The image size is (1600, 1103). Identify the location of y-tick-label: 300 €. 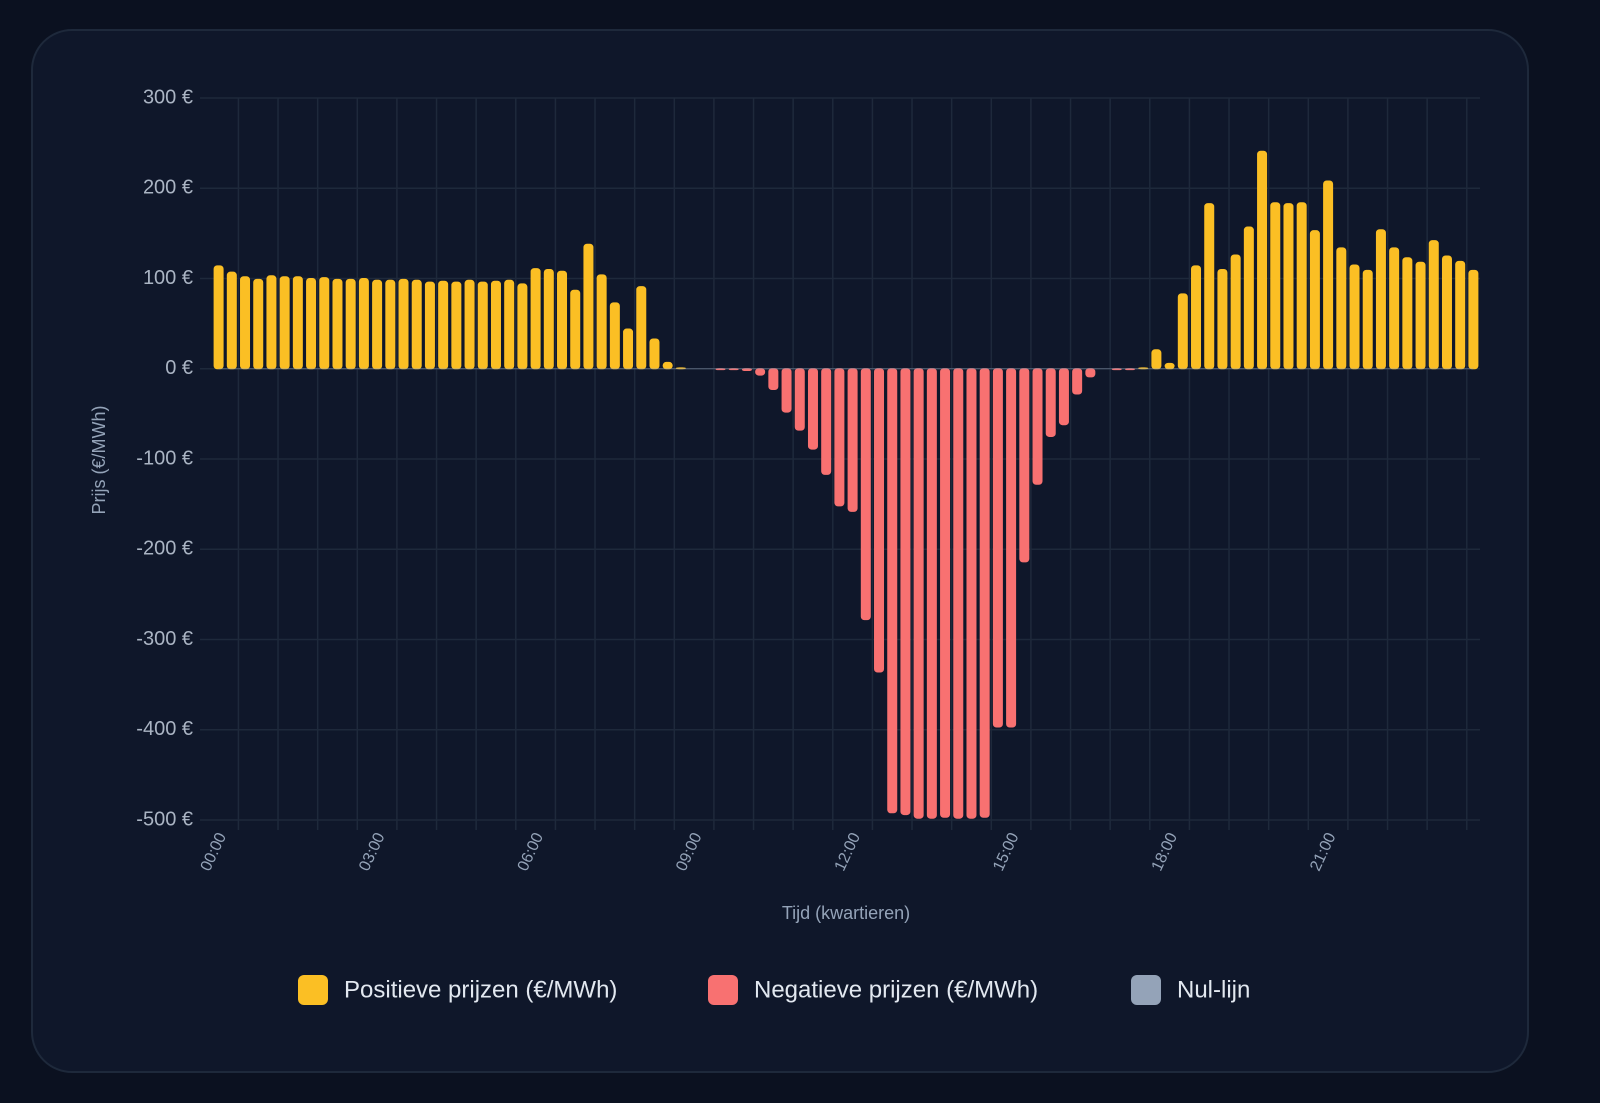
(168, 97).